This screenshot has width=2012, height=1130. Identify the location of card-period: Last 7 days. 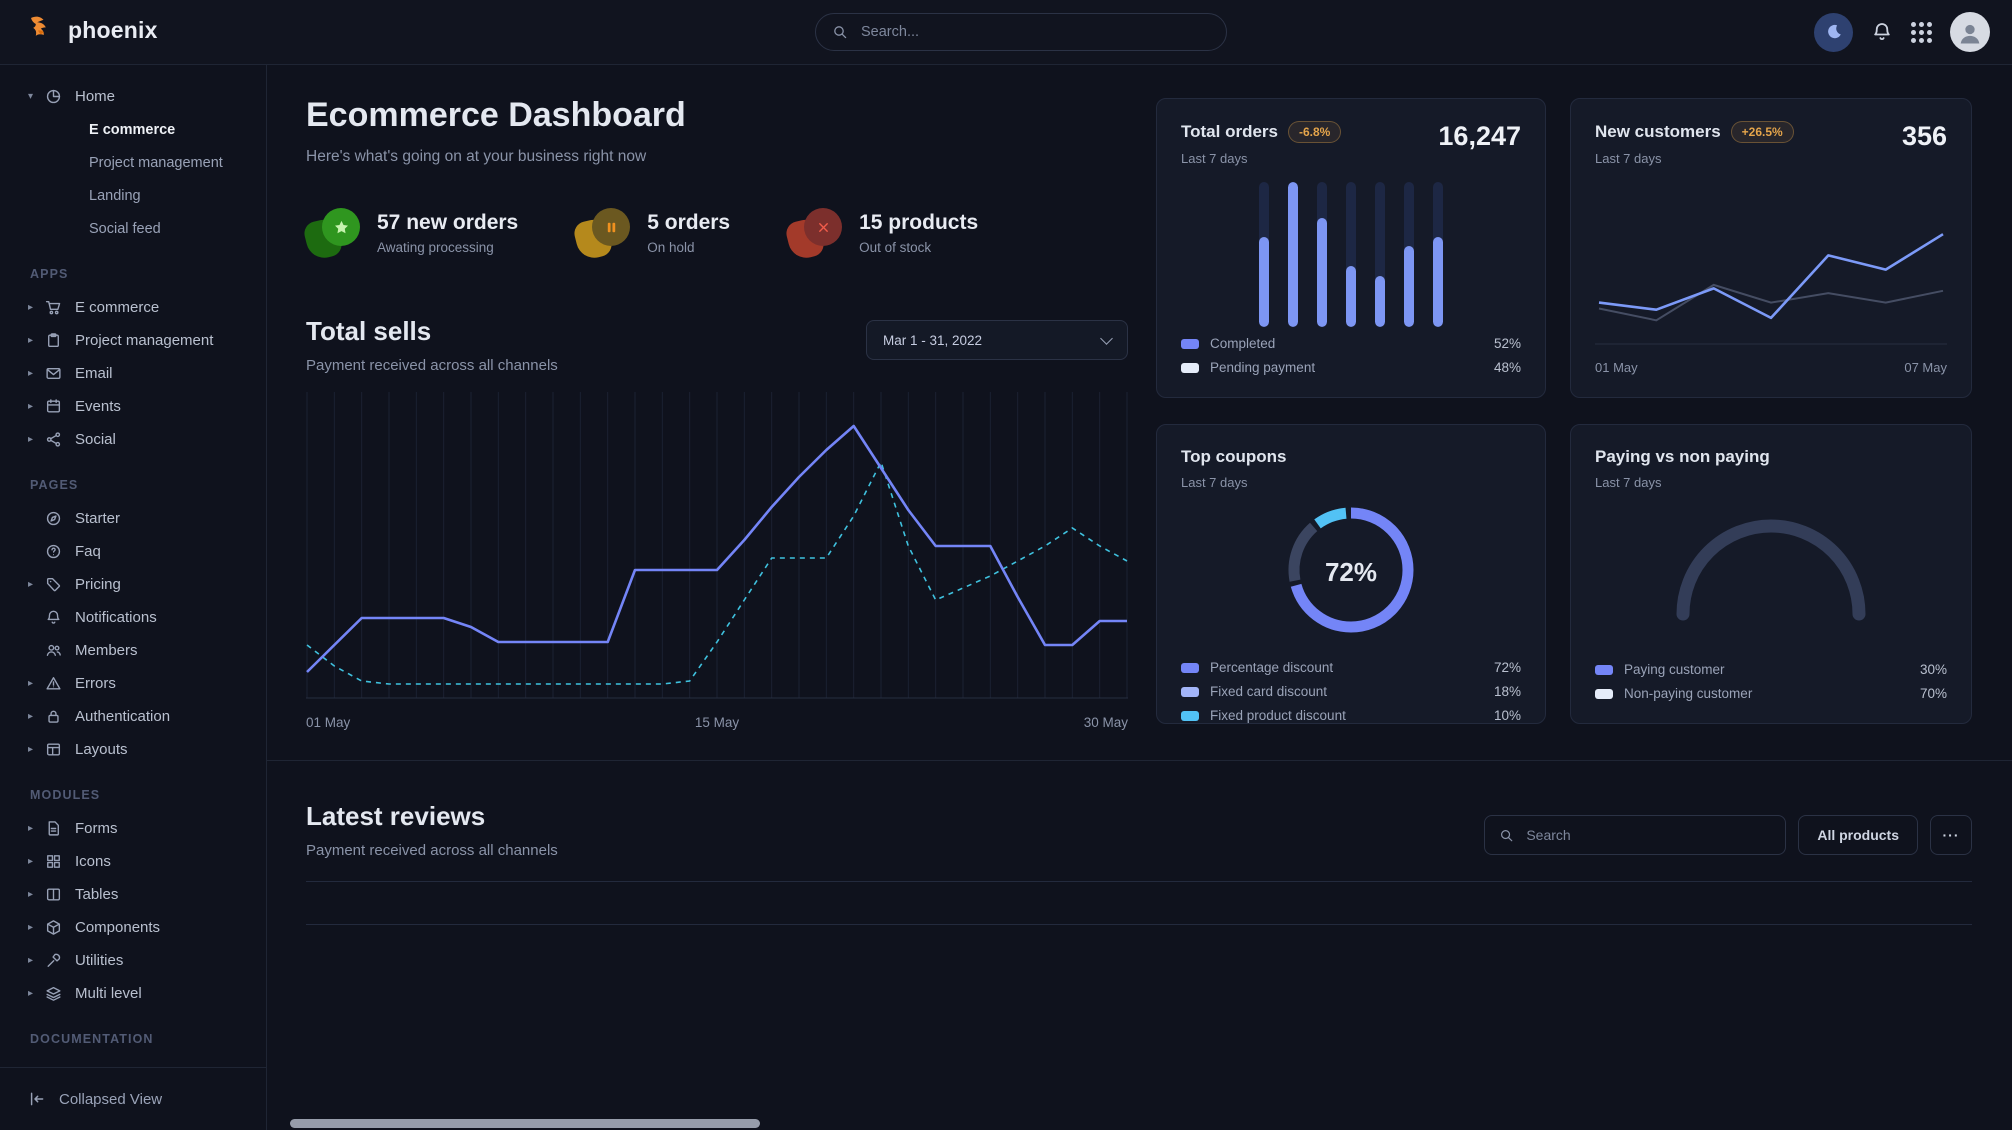
(1214, 482).